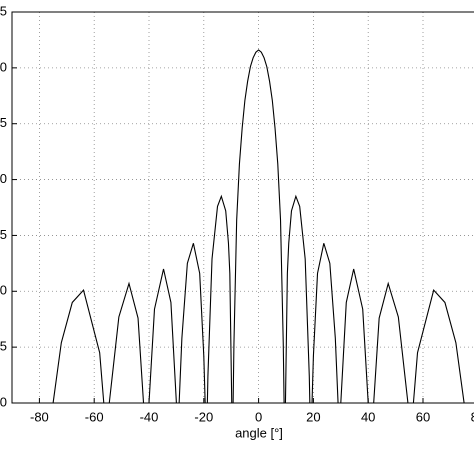  Describe the element at coordinates (3, 122) in the screenshot. I see `y-tick-label: 15` at that location.